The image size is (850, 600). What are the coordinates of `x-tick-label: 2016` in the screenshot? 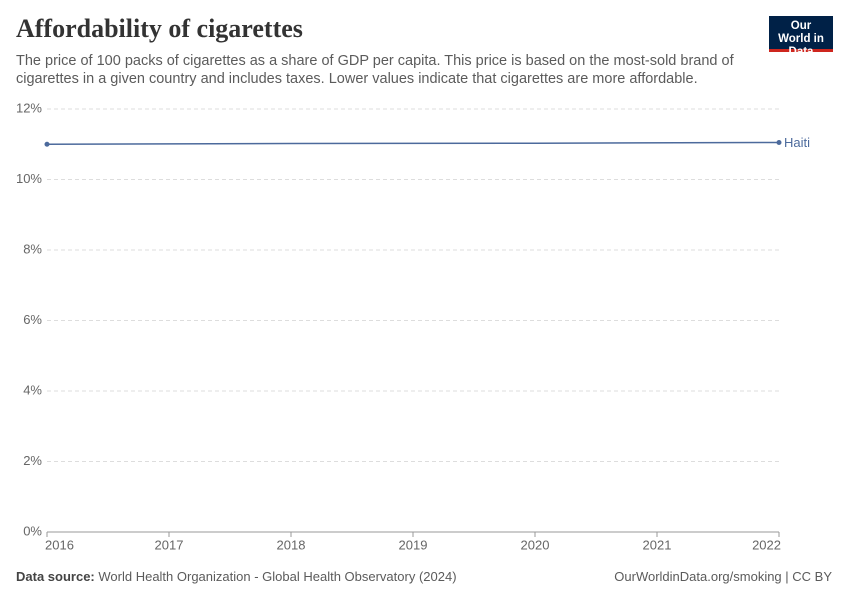 It's located at (59, 544).